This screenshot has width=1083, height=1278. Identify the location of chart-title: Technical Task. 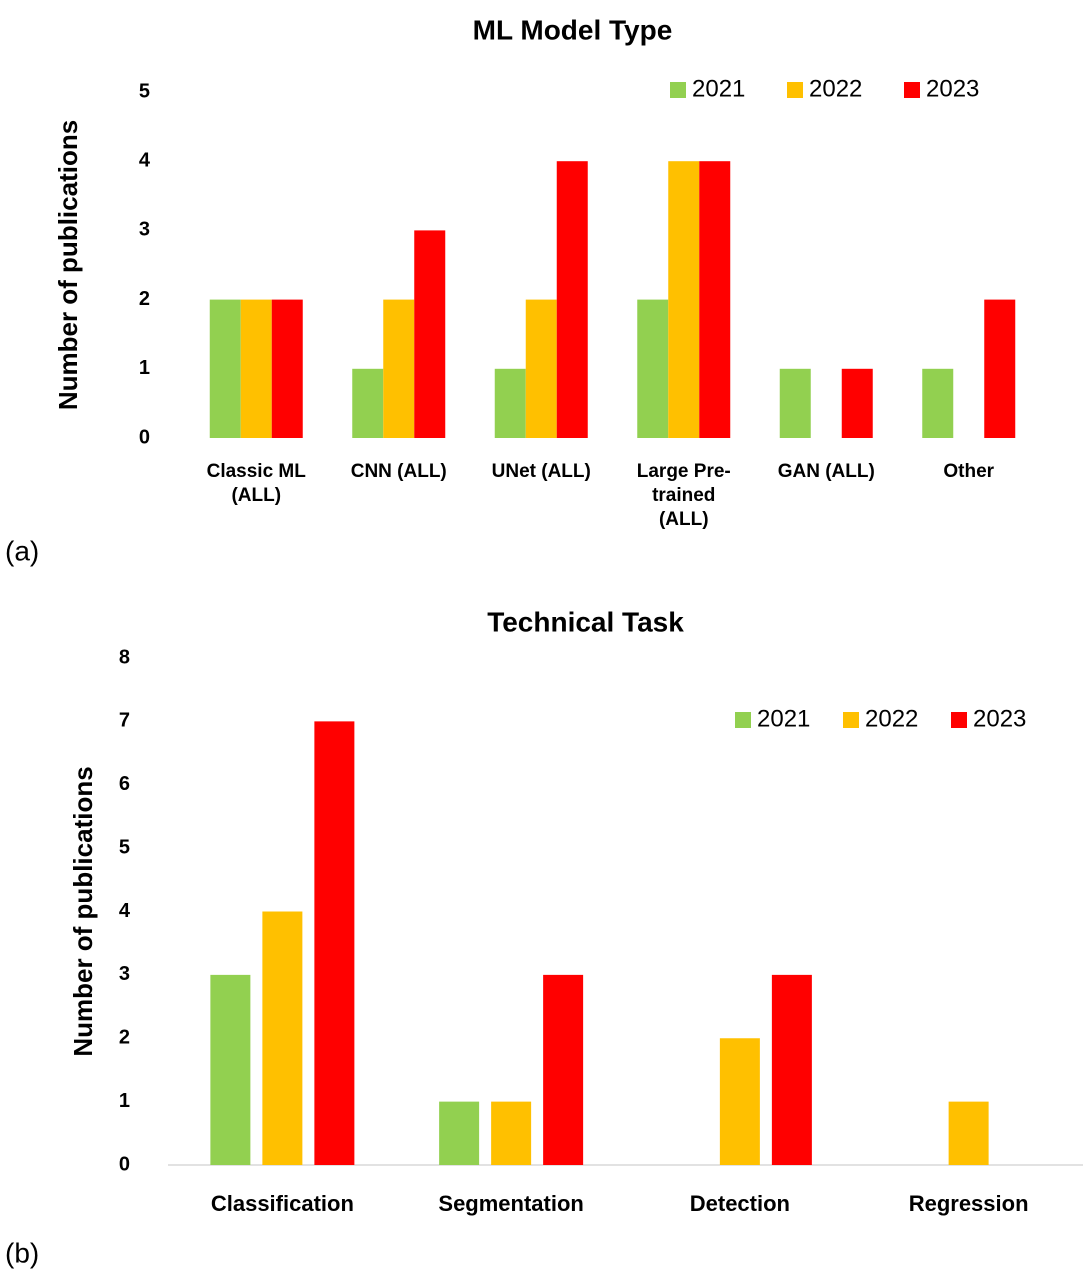
(585, 621).